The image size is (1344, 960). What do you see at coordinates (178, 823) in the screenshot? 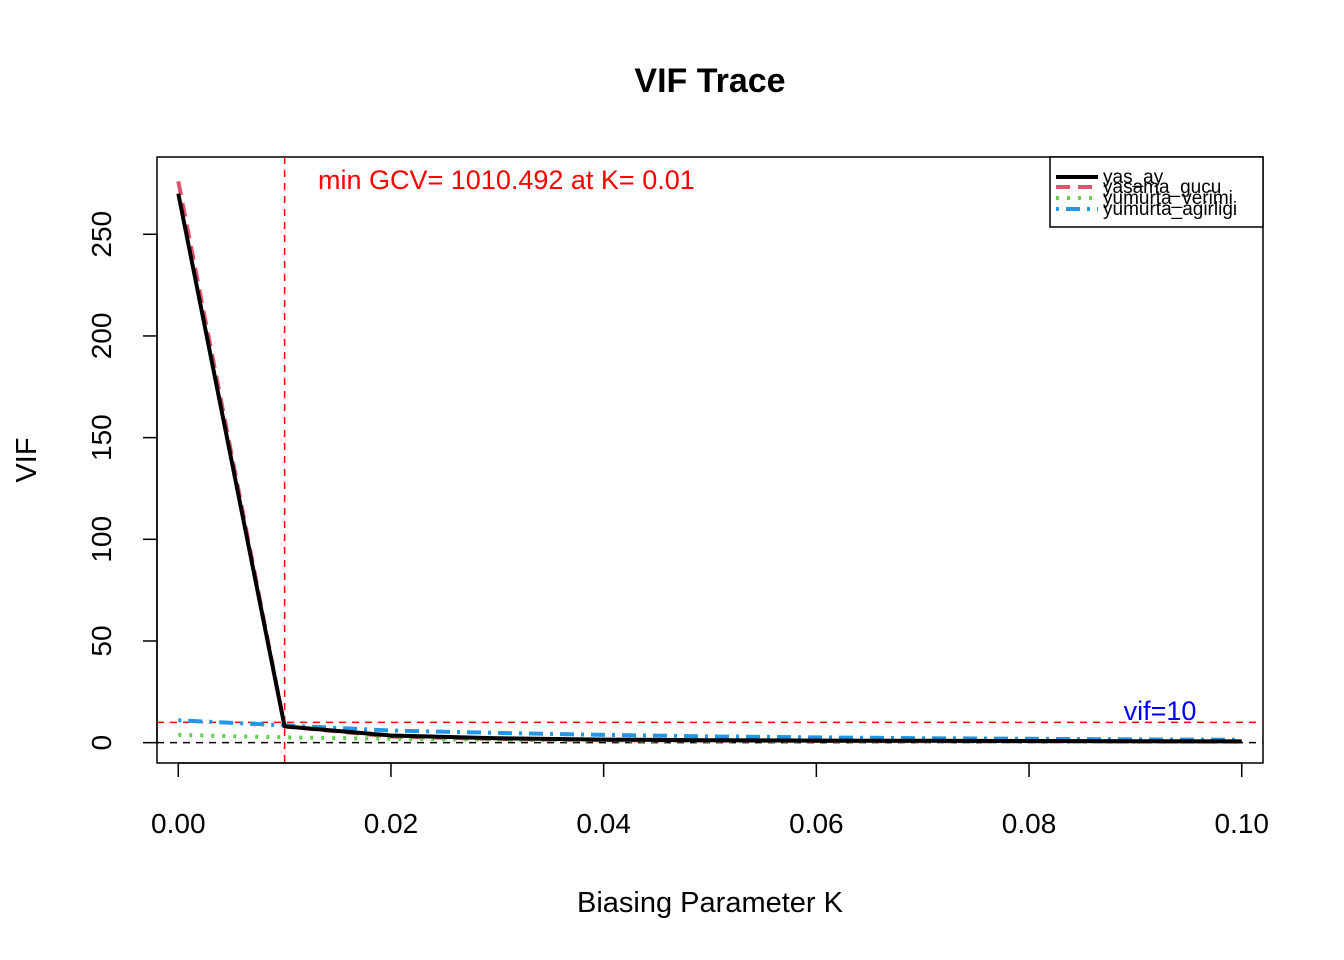
I see `x-tick-label: 0.00` at bounding box center [178, 823].